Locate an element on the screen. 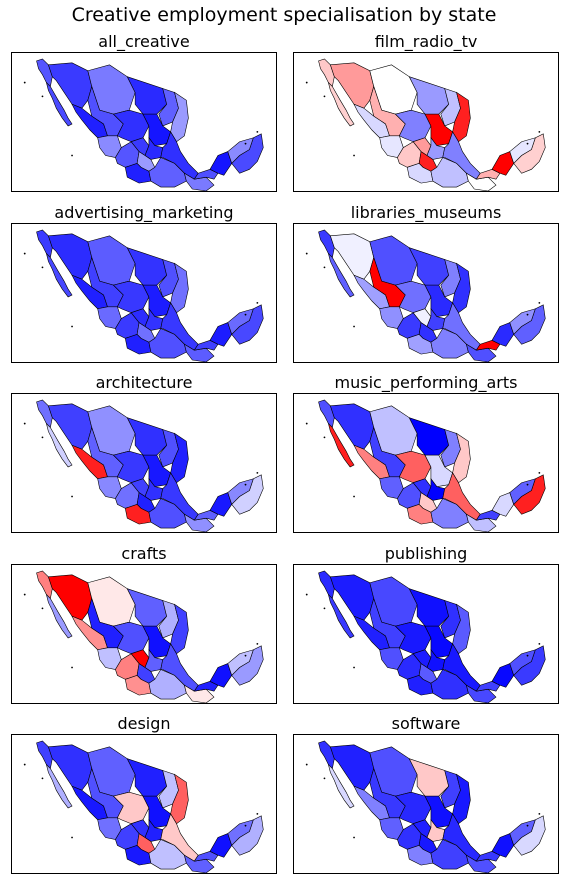 The width and height of the screenshot is (568, 884). map-panel-crafts: crafts is located at coordinates (144, 624).